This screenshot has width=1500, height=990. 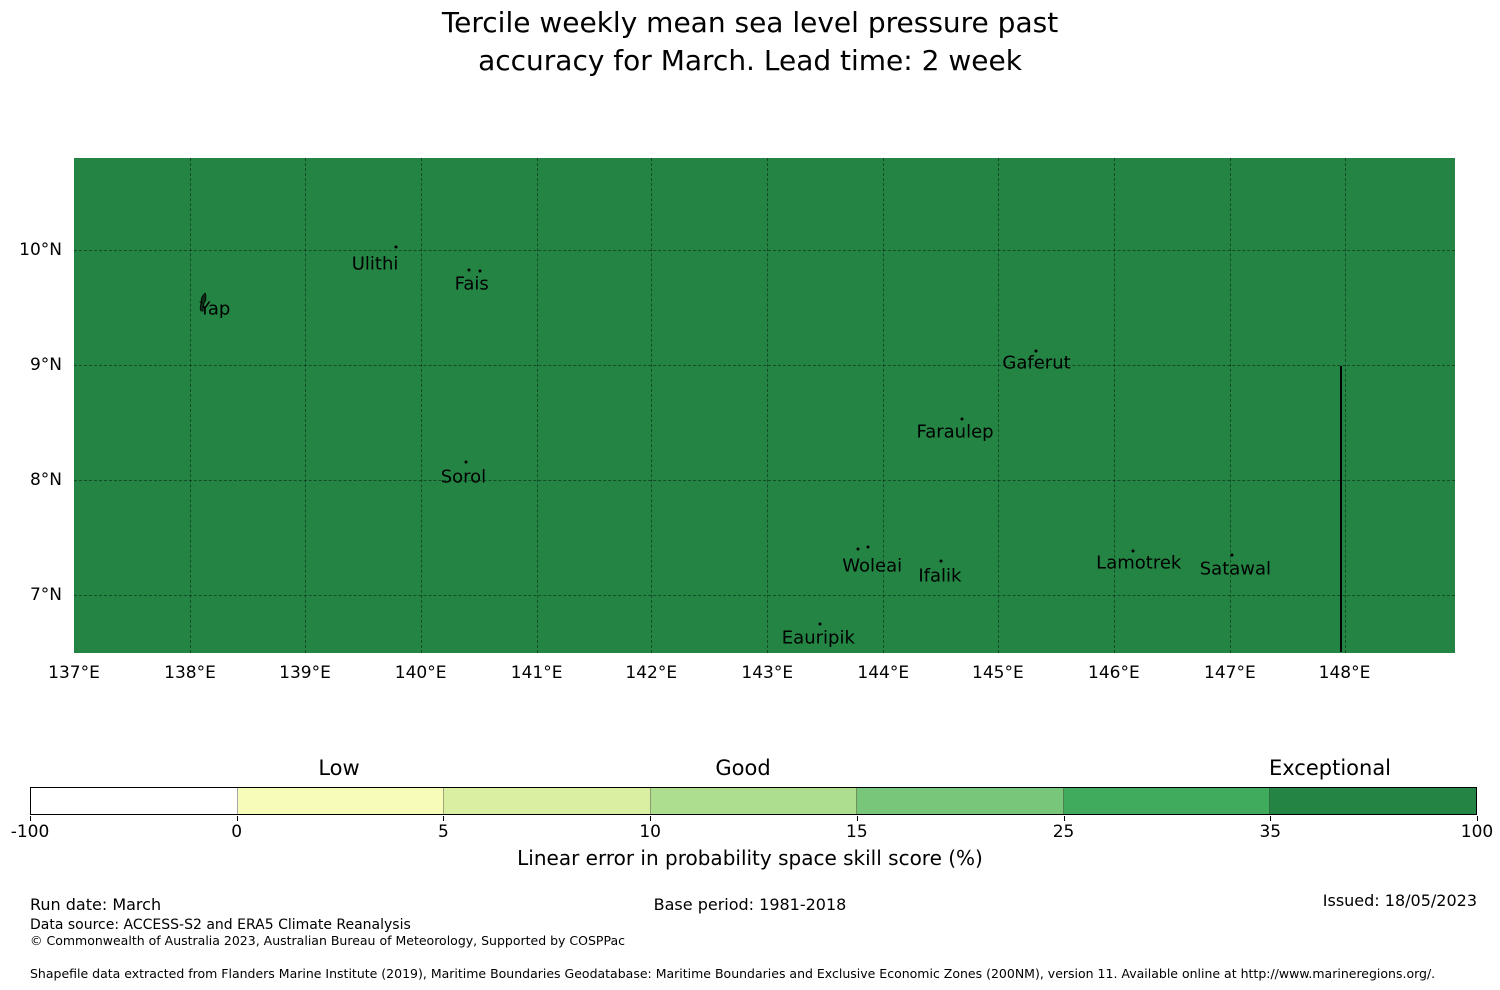 I want to click on colorbar-category-exceptional: Exceptional, so click(x=1330, y=768).